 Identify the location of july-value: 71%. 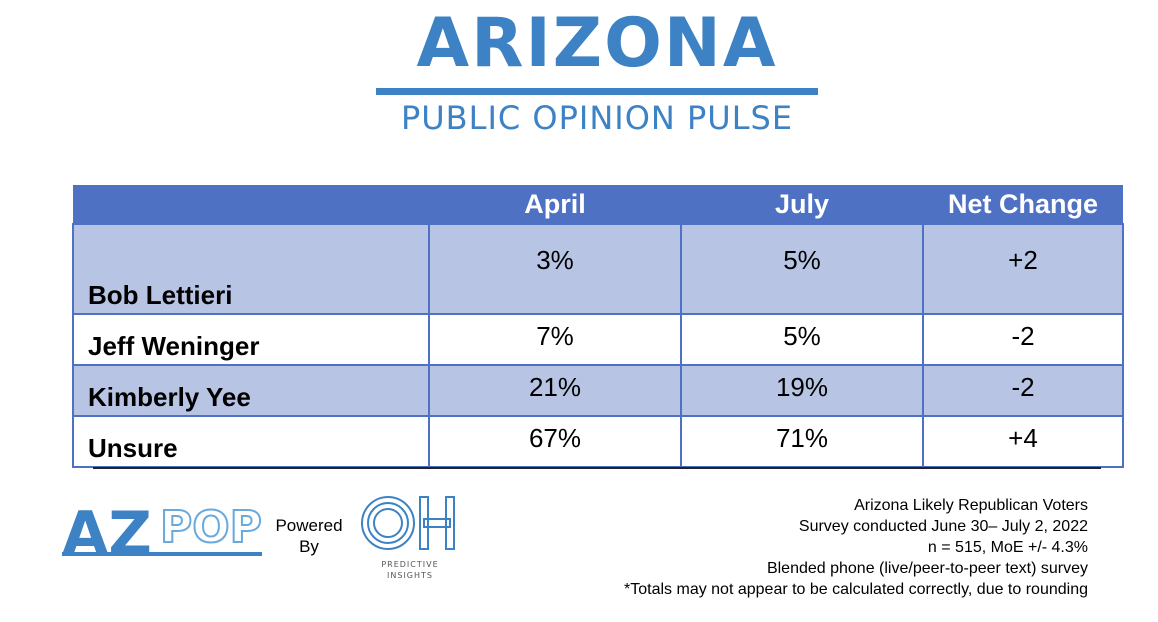
(802, 441).